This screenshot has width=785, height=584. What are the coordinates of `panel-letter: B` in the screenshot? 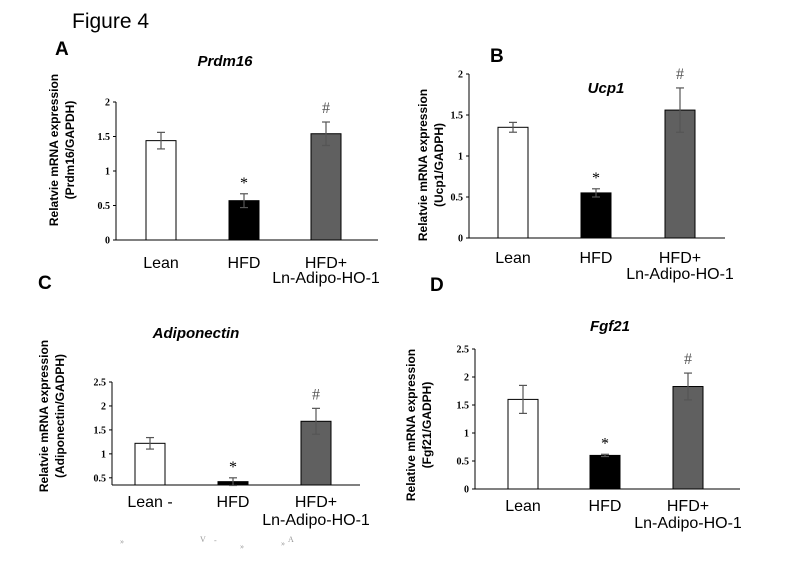 It's located at (497, 56).